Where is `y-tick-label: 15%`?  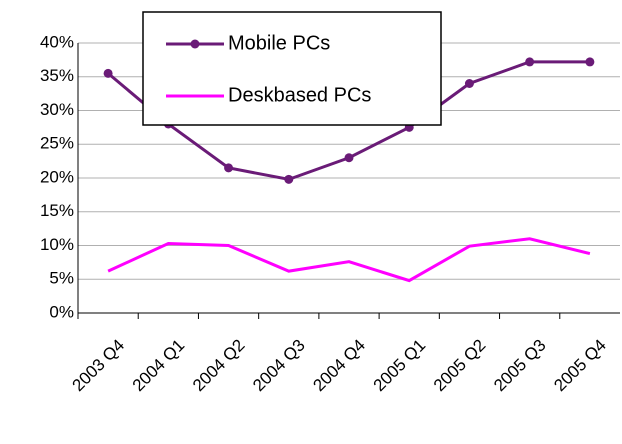
y-tick-label: 15% is located at coordinates (57, 210).